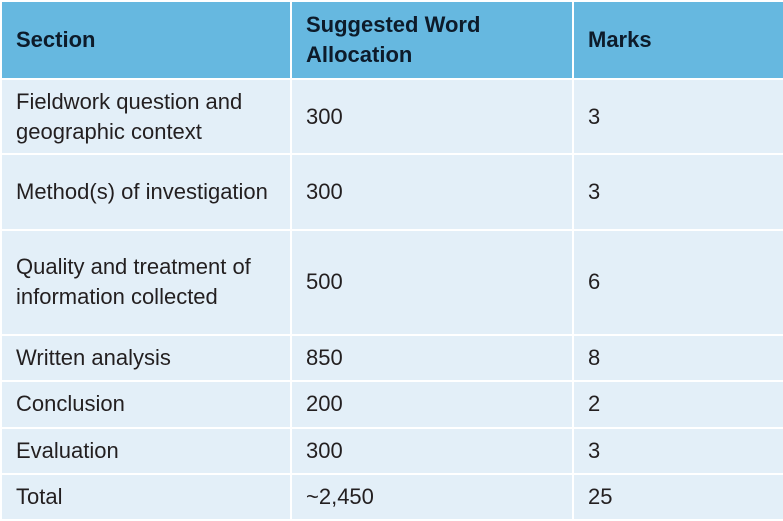  I want to click on table-row: Written analysis 850 8, so click(391, 358).